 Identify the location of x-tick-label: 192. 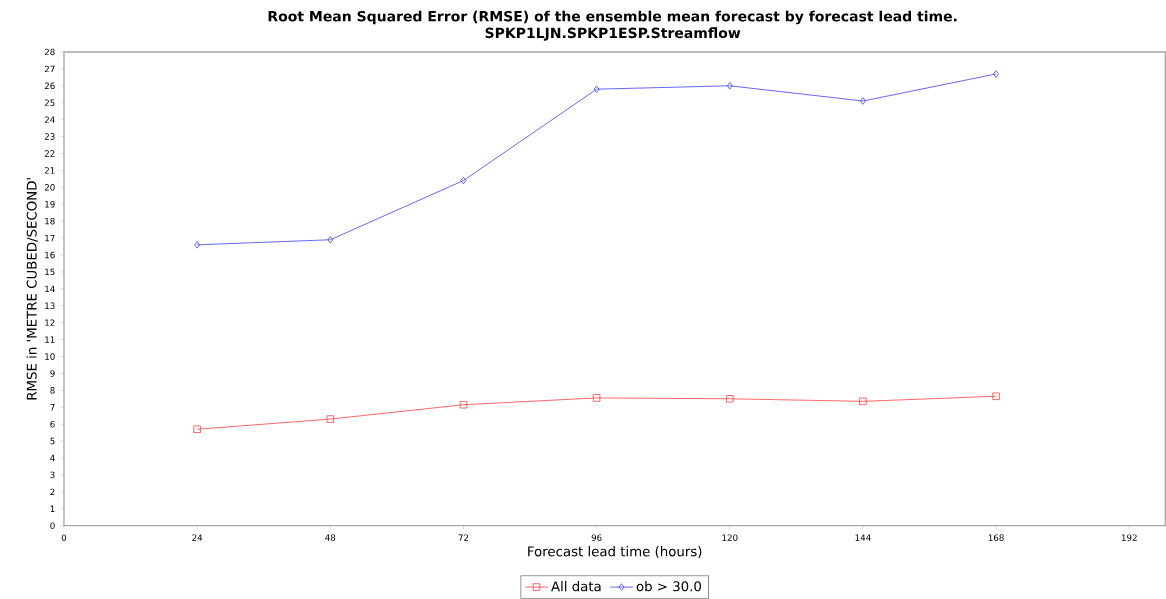
(1129, 538).